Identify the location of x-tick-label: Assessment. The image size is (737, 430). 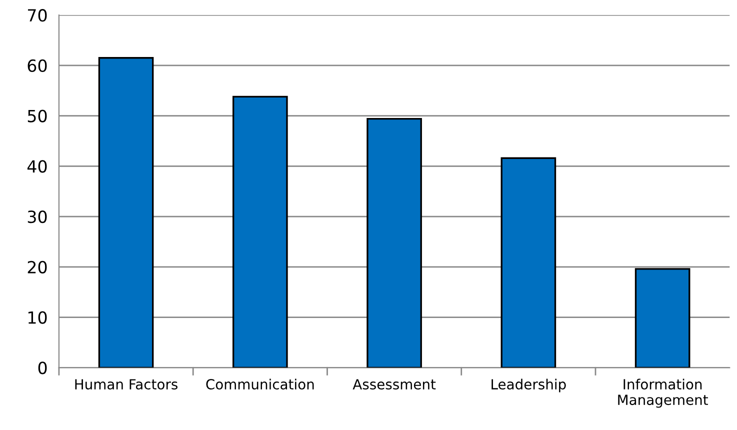
(394, 384).